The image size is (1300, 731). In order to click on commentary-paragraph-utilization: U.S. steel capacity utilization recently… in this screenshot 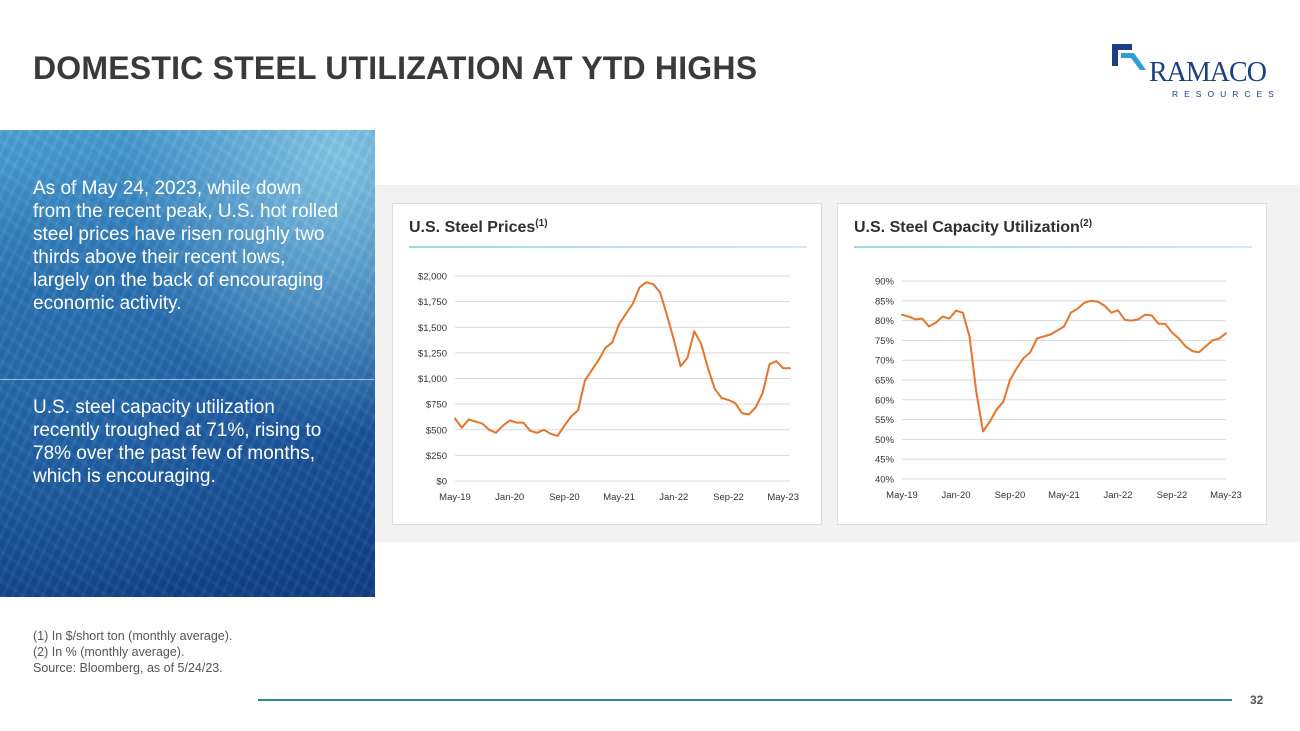, I will do `click(177, 442)`.